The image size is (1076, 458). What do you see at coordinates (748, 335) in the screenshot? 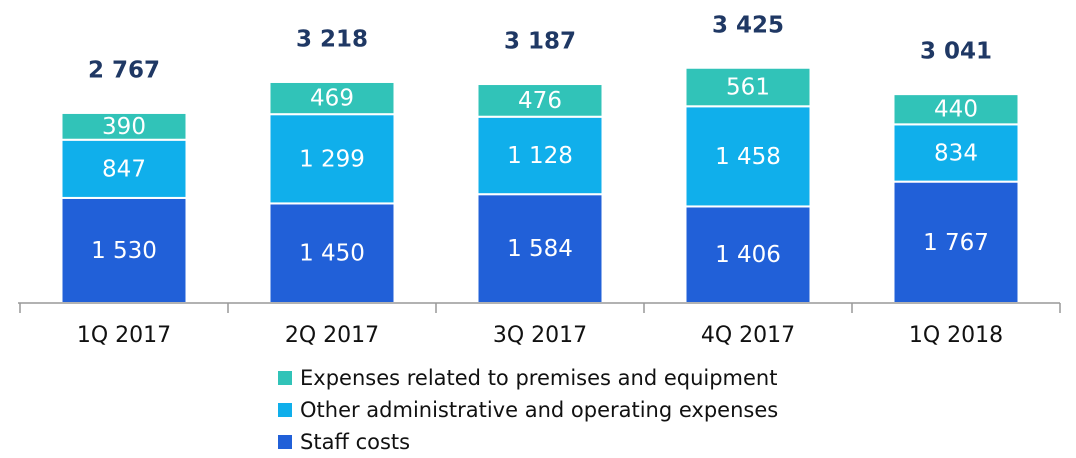
I see `x-tick-label: 4Q 2017` at bounding box center [748, 335].